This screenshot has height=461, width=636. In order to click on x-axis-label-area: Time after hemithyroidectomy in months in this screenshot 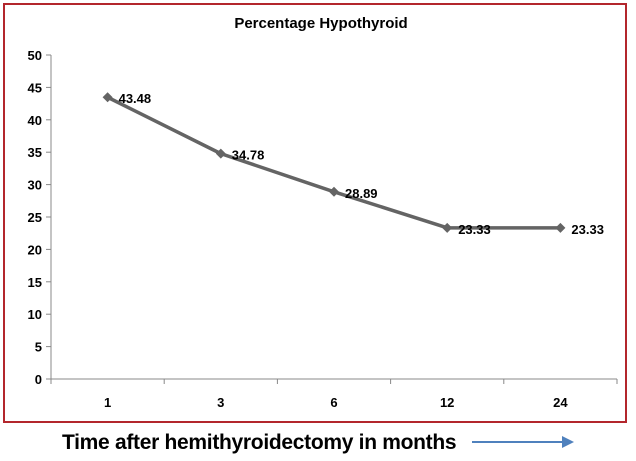, I will do `click(318, 444)`.